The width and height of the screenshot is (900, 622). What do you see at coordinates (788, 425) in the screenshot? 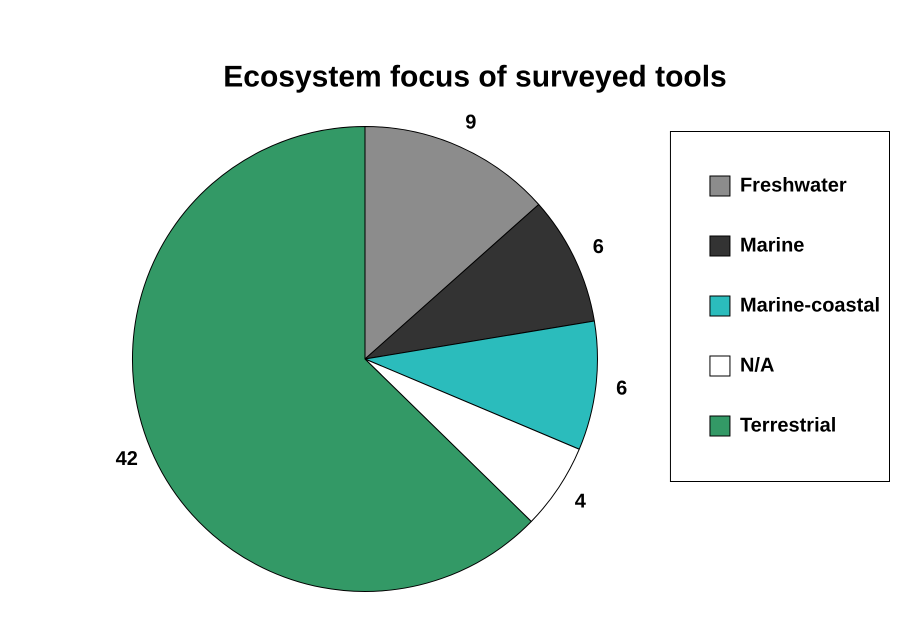
I see `legend-label: Terrestrial` at bounding box center [788, 425].